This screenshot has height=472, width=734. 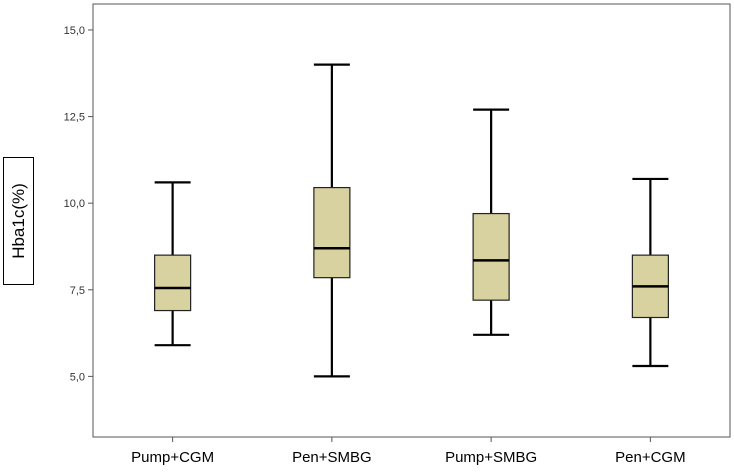 I want to click on y-axis: 5,0 7,5 10,0 12,5 15,0, so click(x=78, y=204).